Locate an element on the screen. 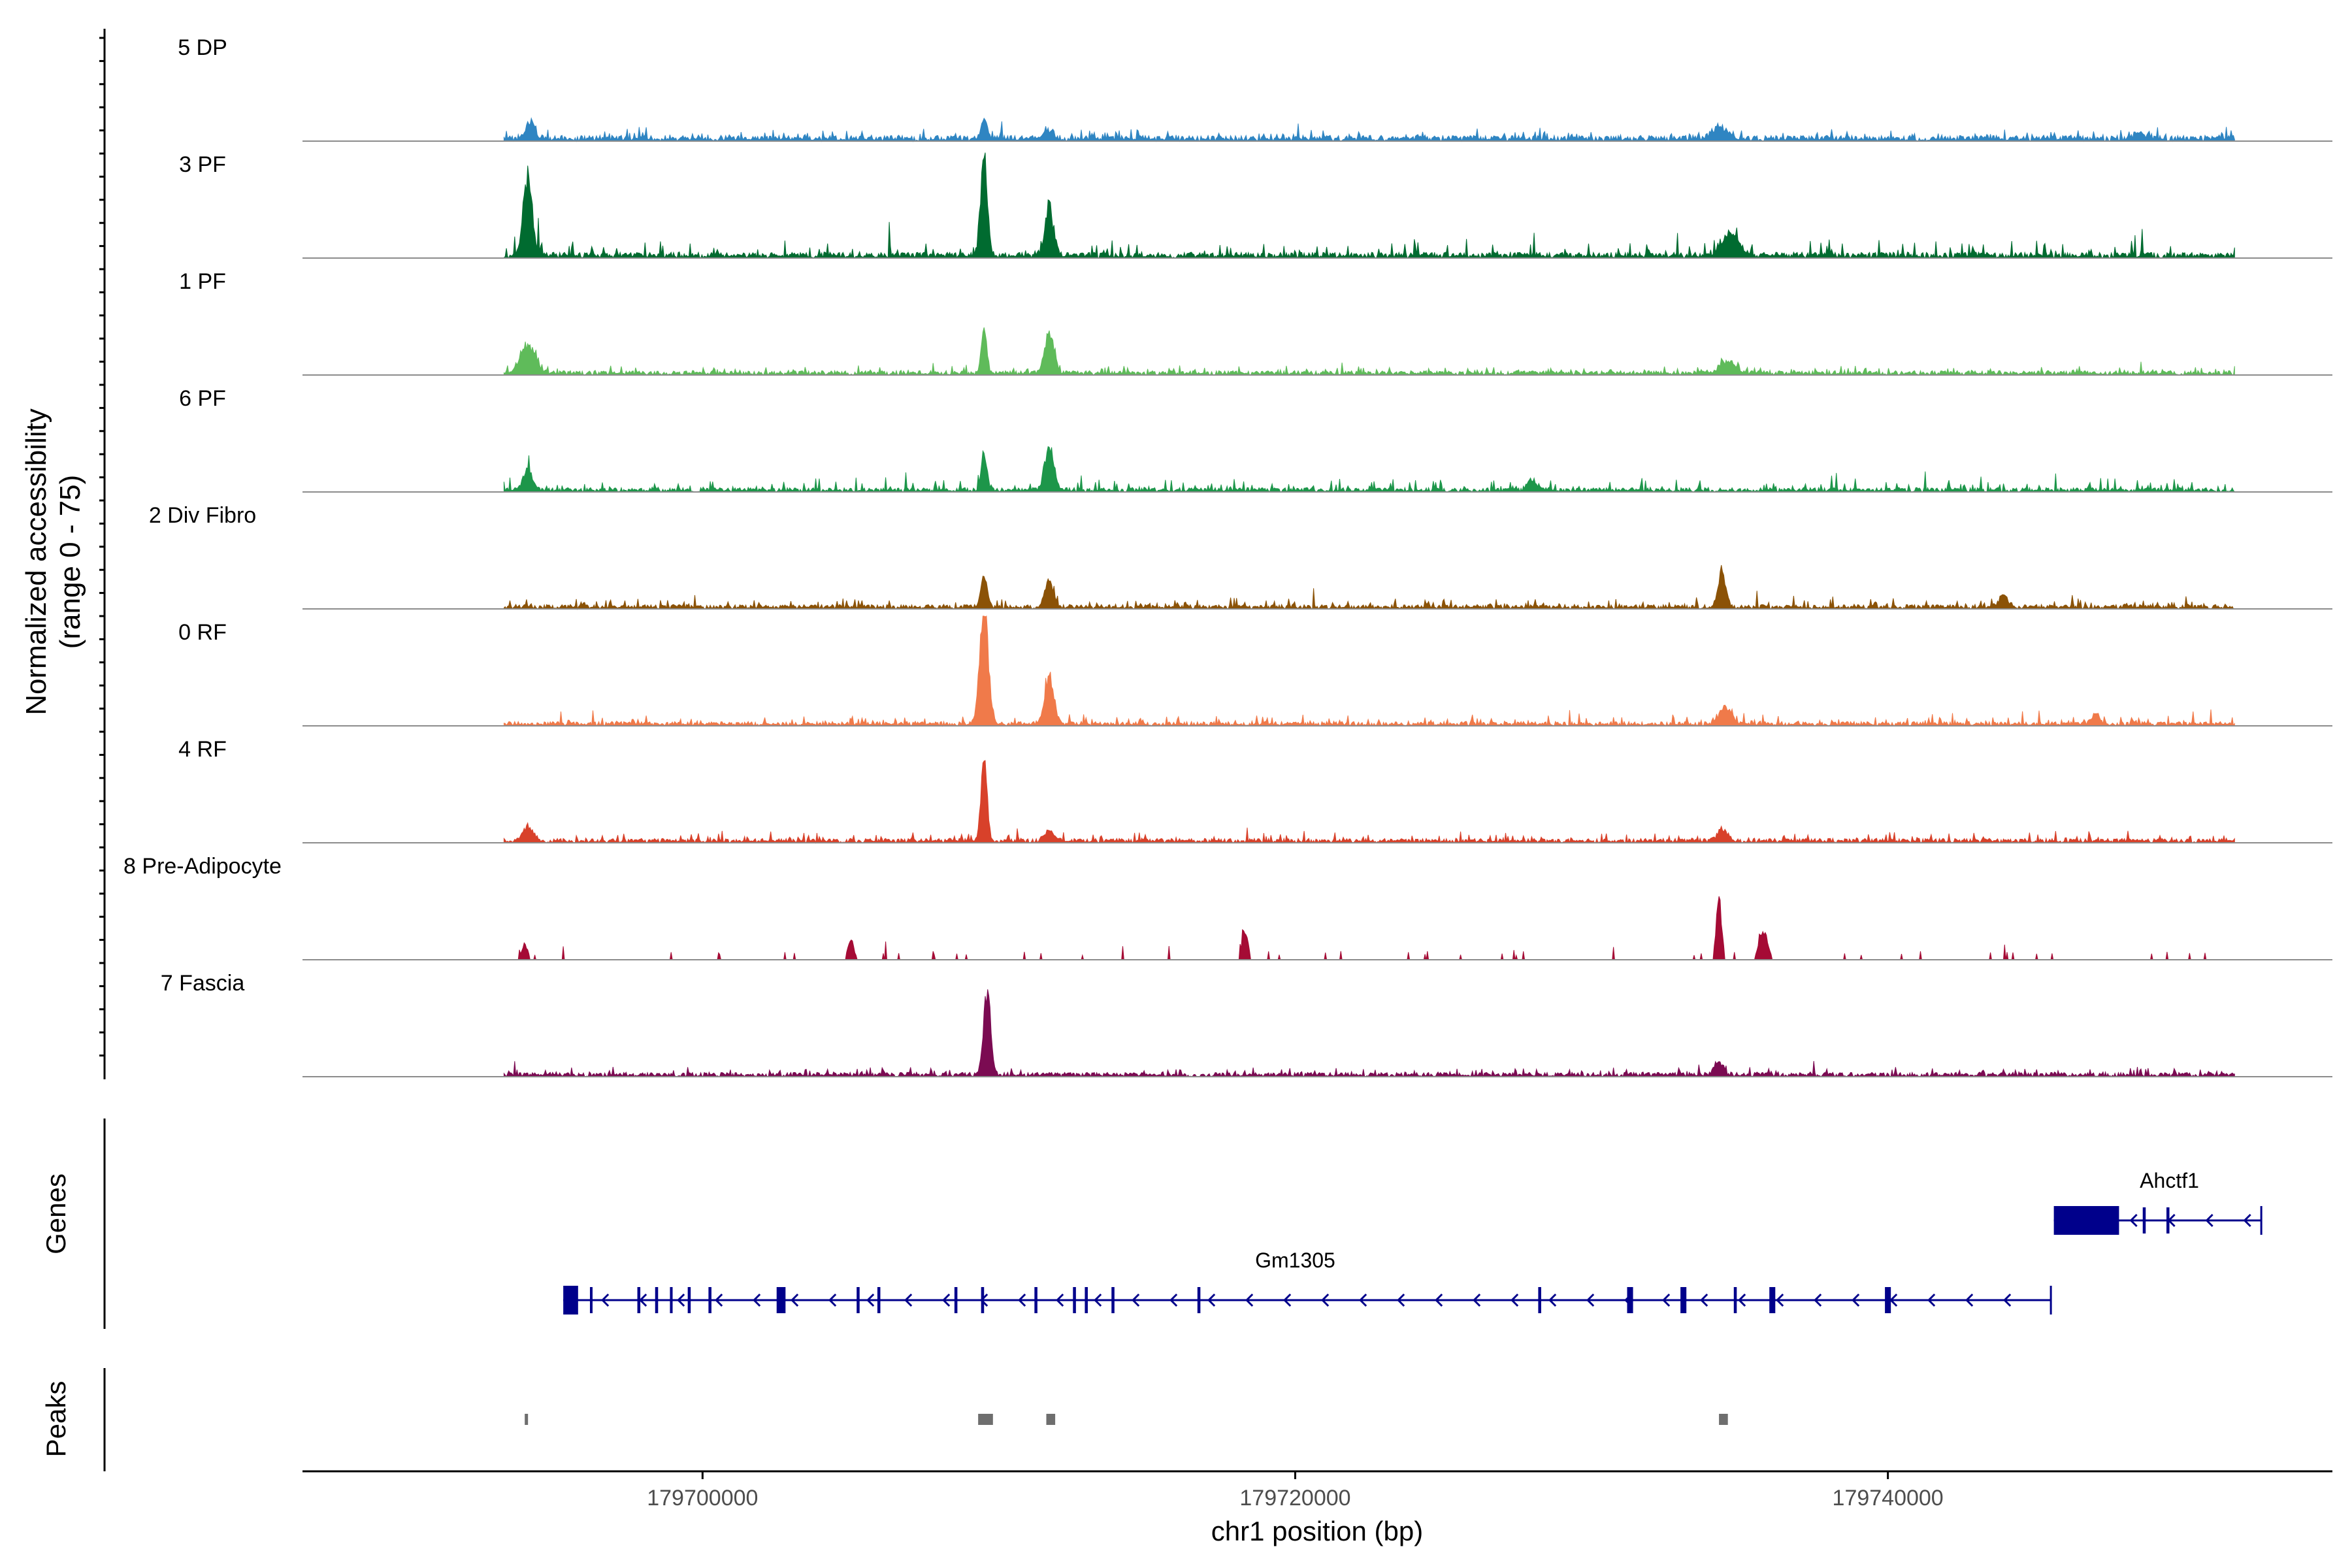 The width and height of the screenshot is (2352, 1568). genes-panel-title: Genes is located at coordinates (56, 1213).